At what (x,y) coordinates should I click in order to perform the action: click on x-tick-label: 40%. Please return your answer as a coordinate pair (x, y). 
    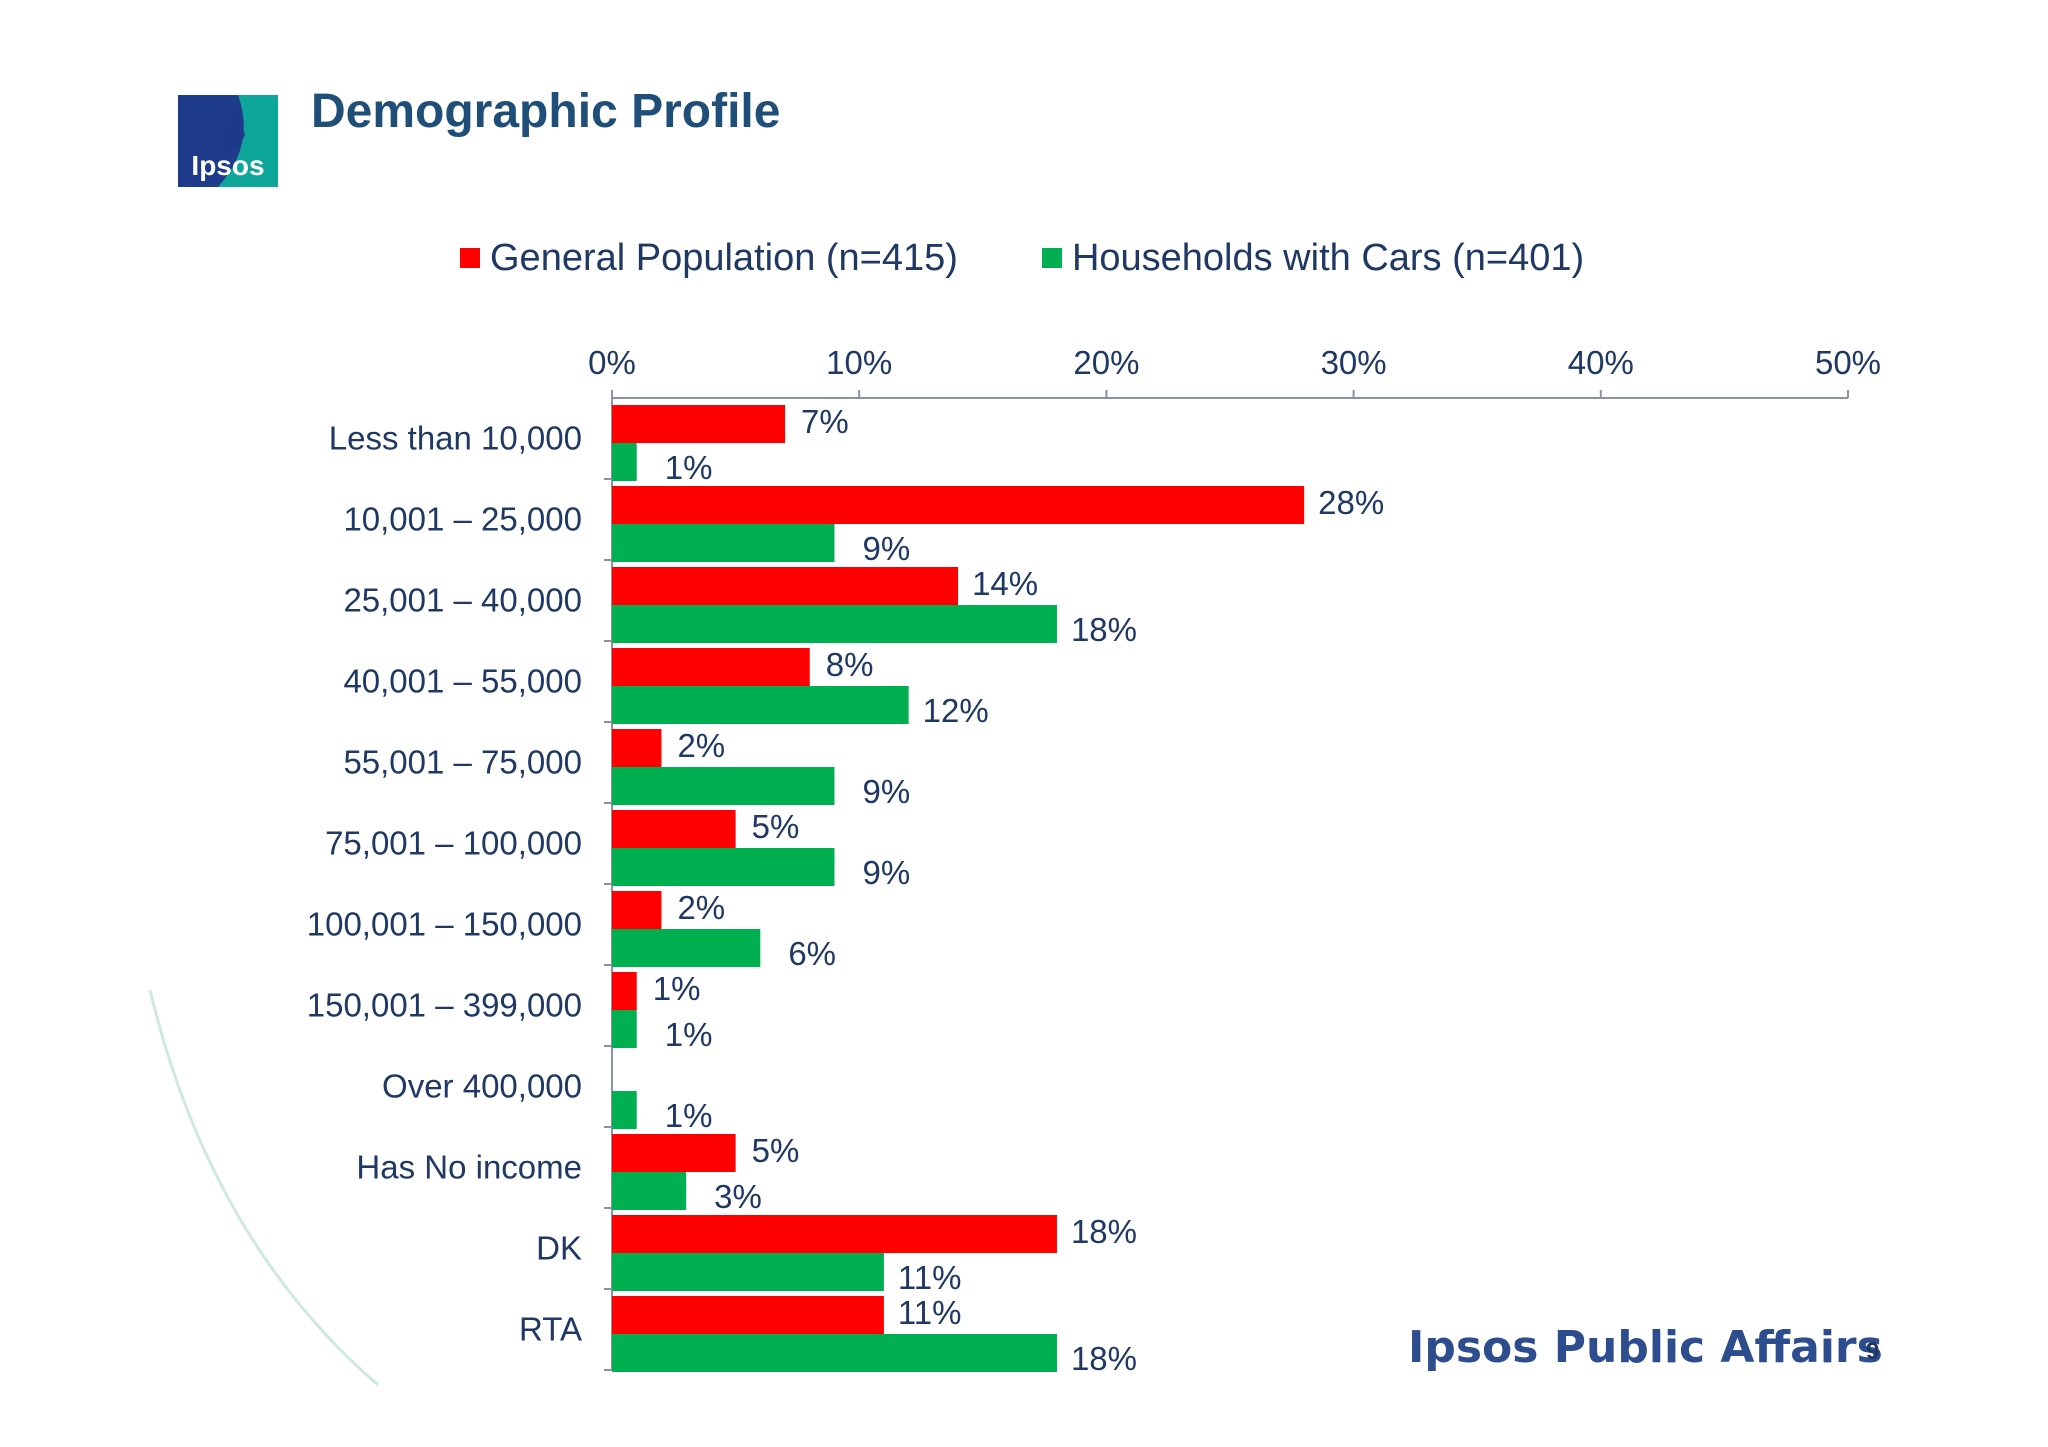
    Looking at the image, I should click on (1601, 362).